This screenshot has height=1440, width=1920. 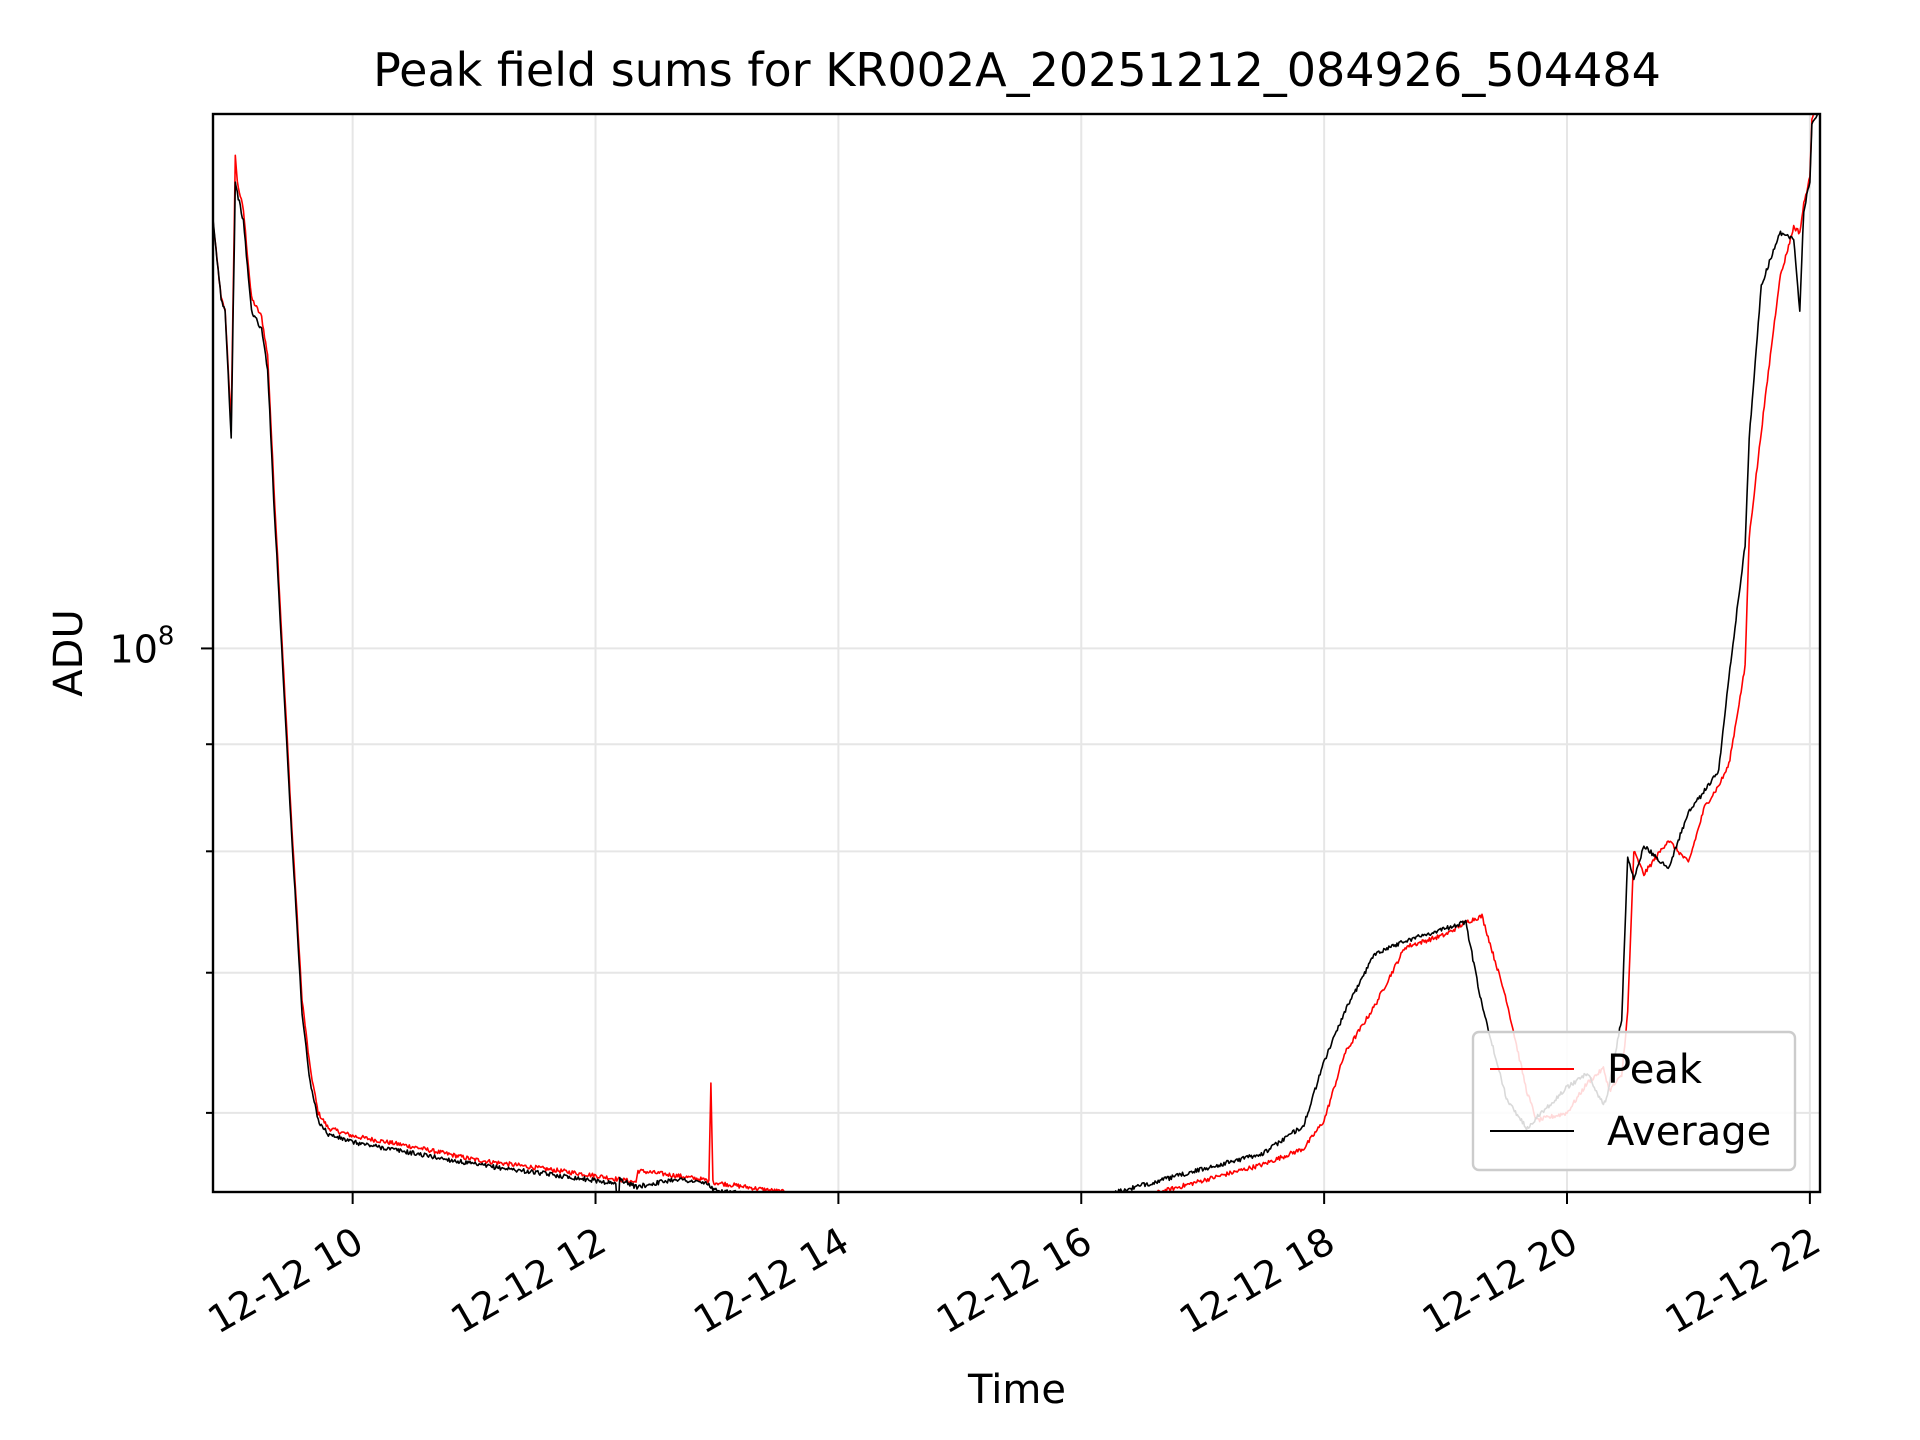 I want to click on y-tick-base: 10, so click(x=134, y=649).